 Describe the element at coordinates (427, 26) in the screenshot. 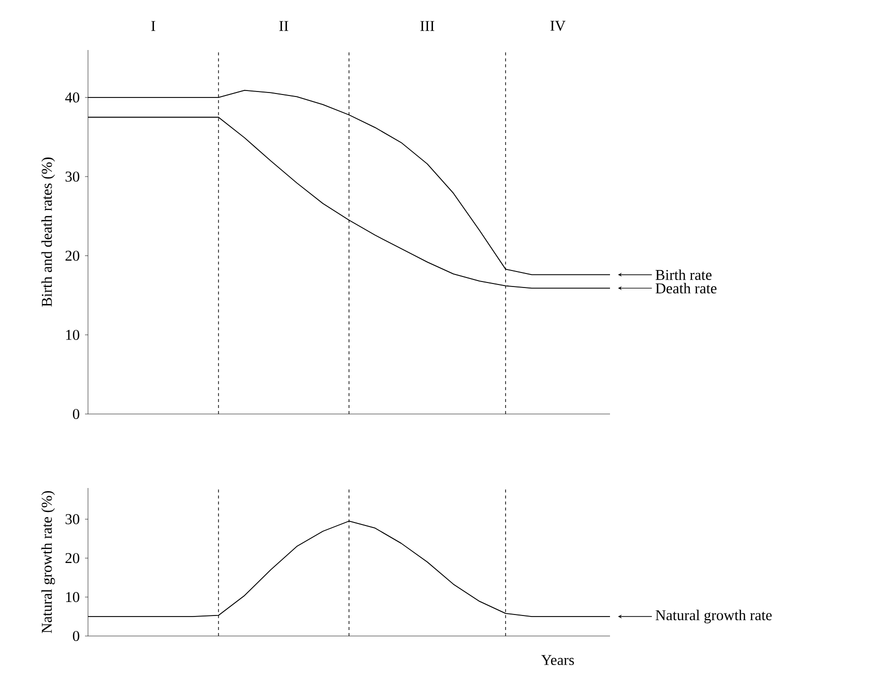

I see `text: III` at that location.